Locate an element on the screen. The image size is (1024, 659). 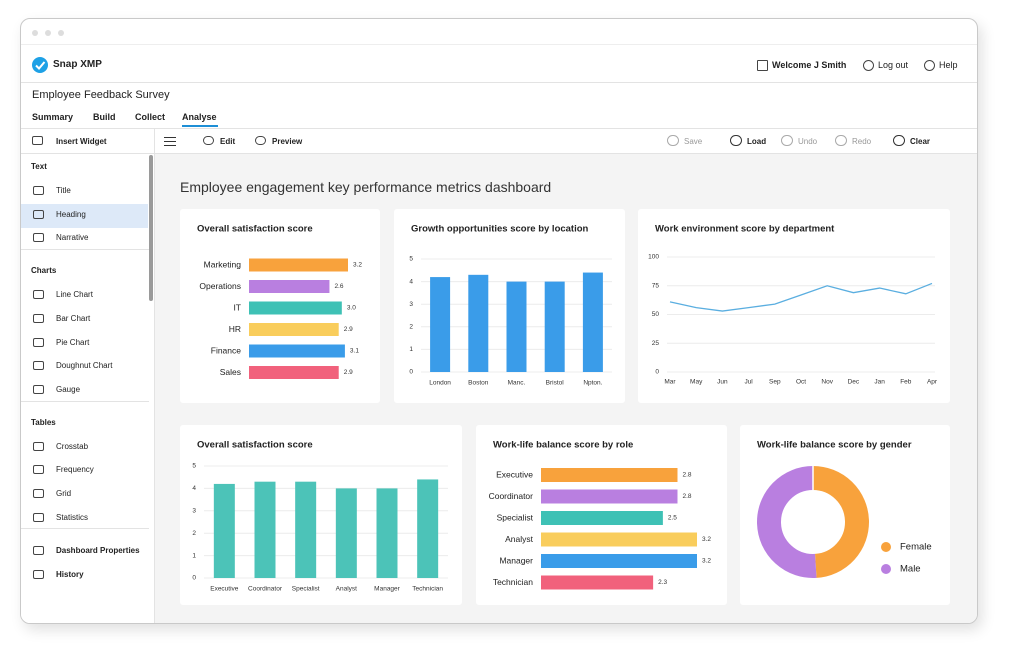
x-tick-label: Coordinator is located at coordinates (265, 589).